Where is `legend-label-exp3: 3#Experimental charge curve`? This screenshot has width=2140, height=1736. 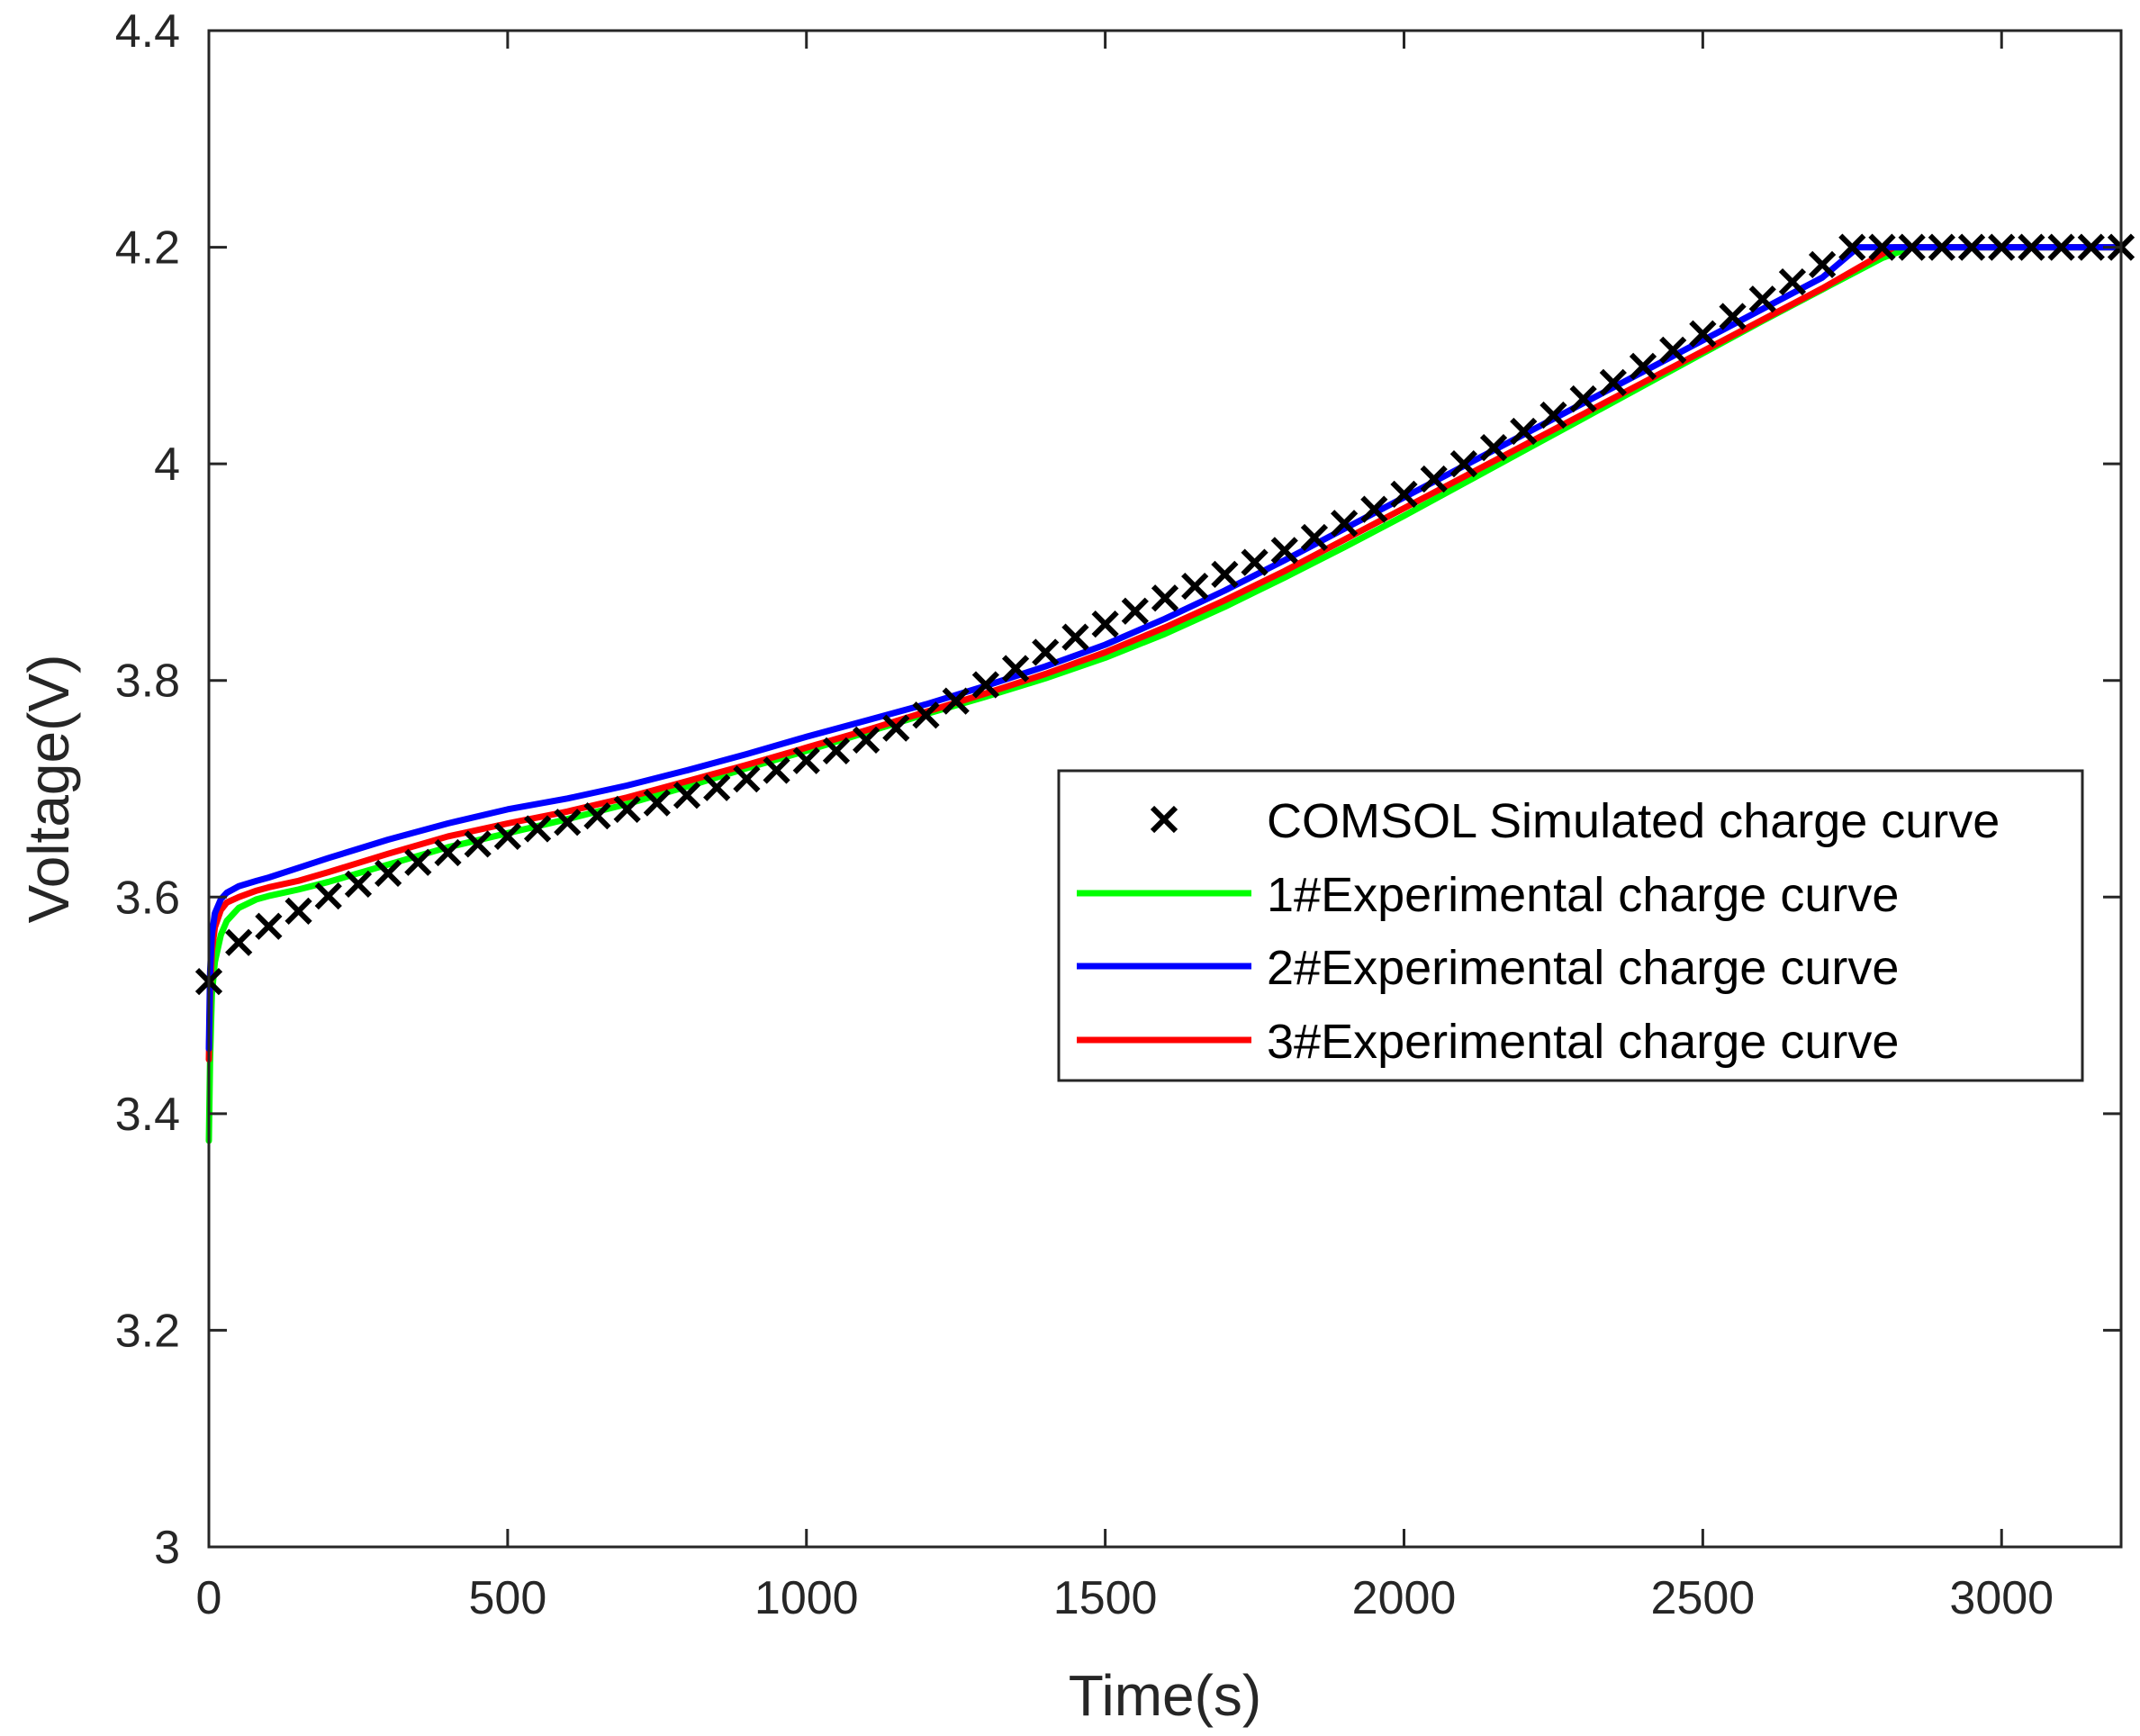 legend-label-exp3: 3#Experimental charge curve is located at coordinates (1583, 1042).